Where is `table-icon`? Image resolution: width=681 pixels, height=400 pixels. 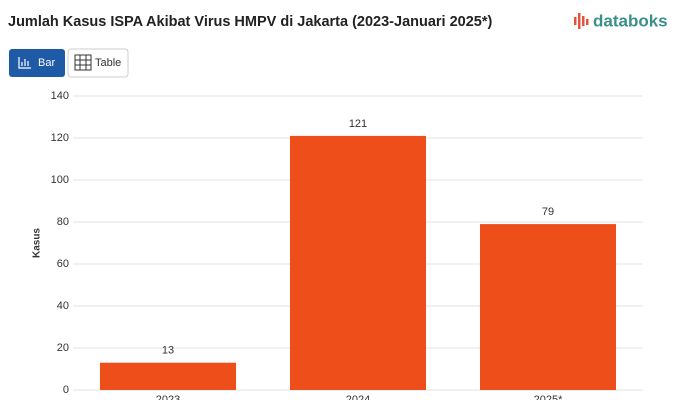
table-icon is located at coordinates (83, 62).